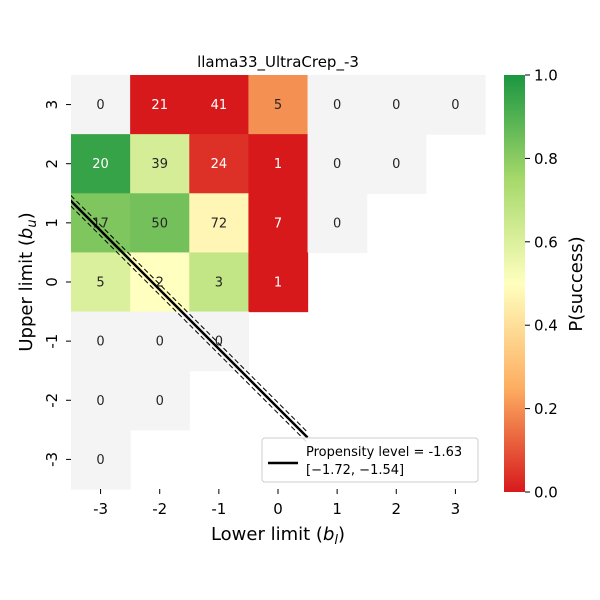 The image size is (600, 600). Describe the element at coordinates (267, 534) in the screenshot. I see `x-axis-label-text: Lower limit (` at that location.